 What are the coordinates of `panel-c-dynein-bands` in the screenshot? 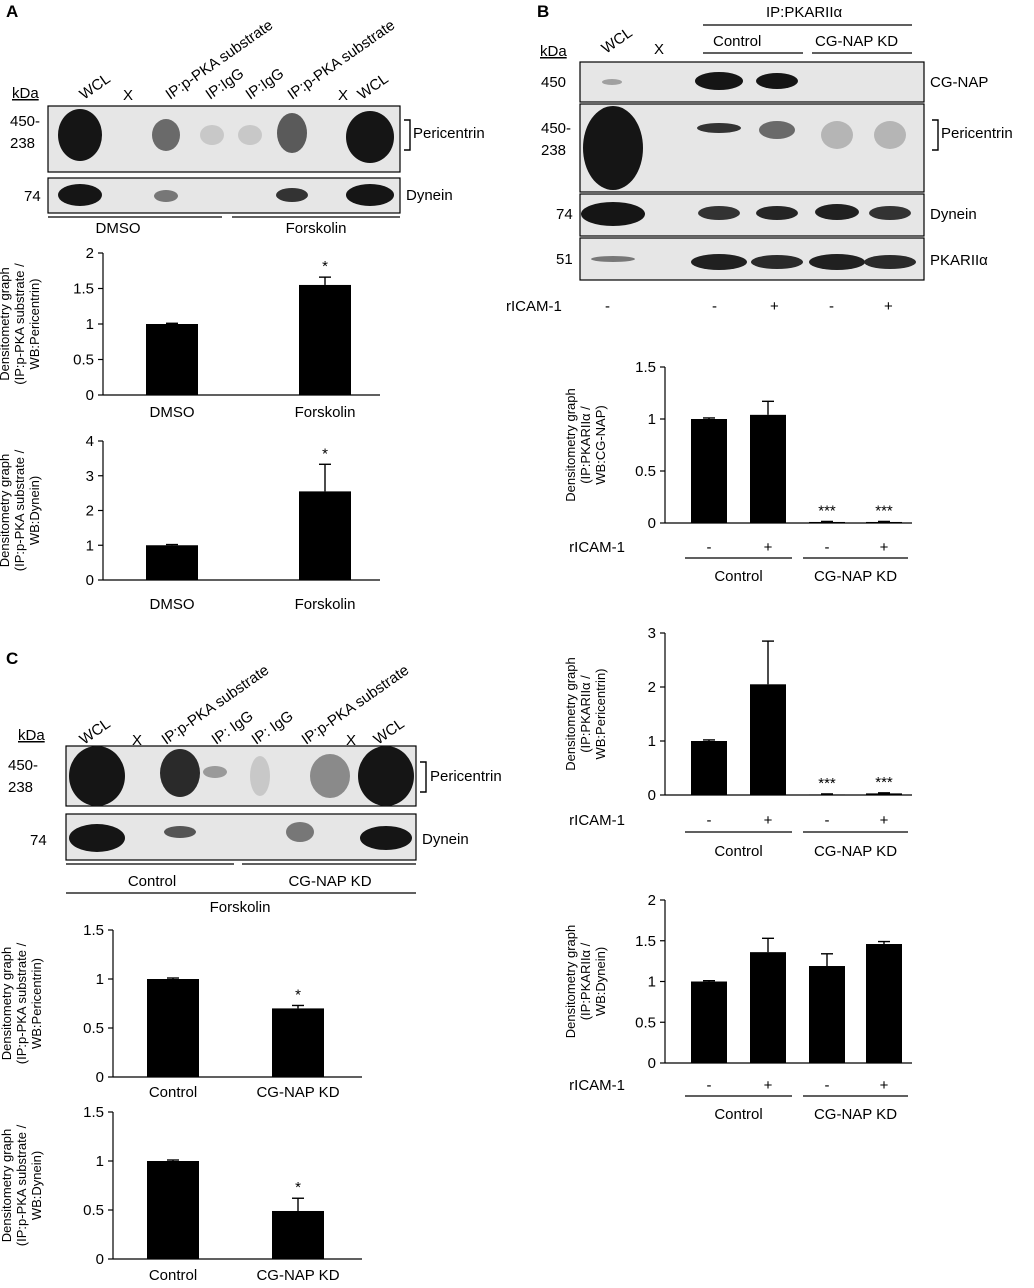 It's located at (240, 837).